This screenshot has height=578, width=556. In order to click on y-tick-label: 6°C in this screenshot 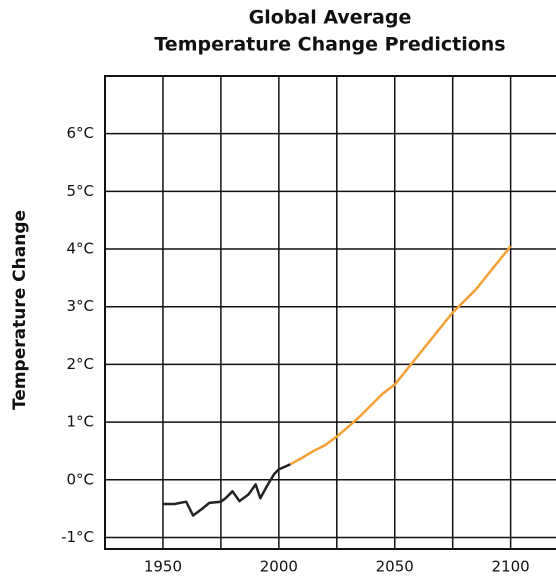, I will do `click(80, 133)`.